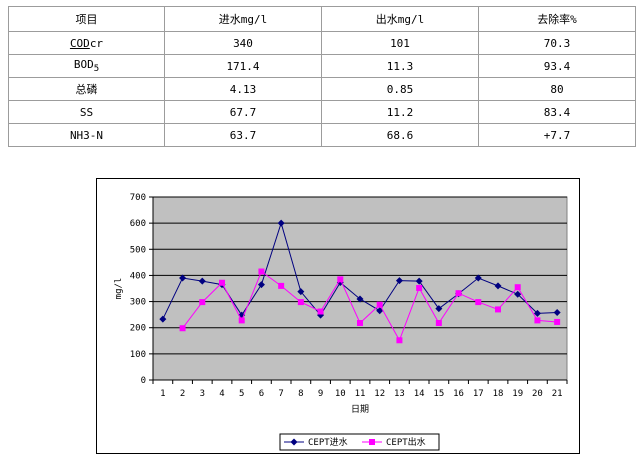 Image resolution: width=643 pixels, height=456 pixels. I want to click on cell-item: CODcr, so click(86, 43).